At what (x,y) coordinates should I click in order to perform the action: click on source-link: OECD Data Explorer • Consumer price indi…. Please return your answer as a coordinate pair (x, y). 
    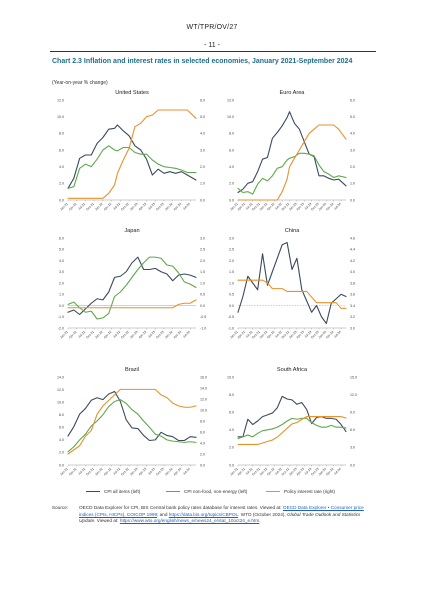
    Looking at the image, I should click on (221, 511).